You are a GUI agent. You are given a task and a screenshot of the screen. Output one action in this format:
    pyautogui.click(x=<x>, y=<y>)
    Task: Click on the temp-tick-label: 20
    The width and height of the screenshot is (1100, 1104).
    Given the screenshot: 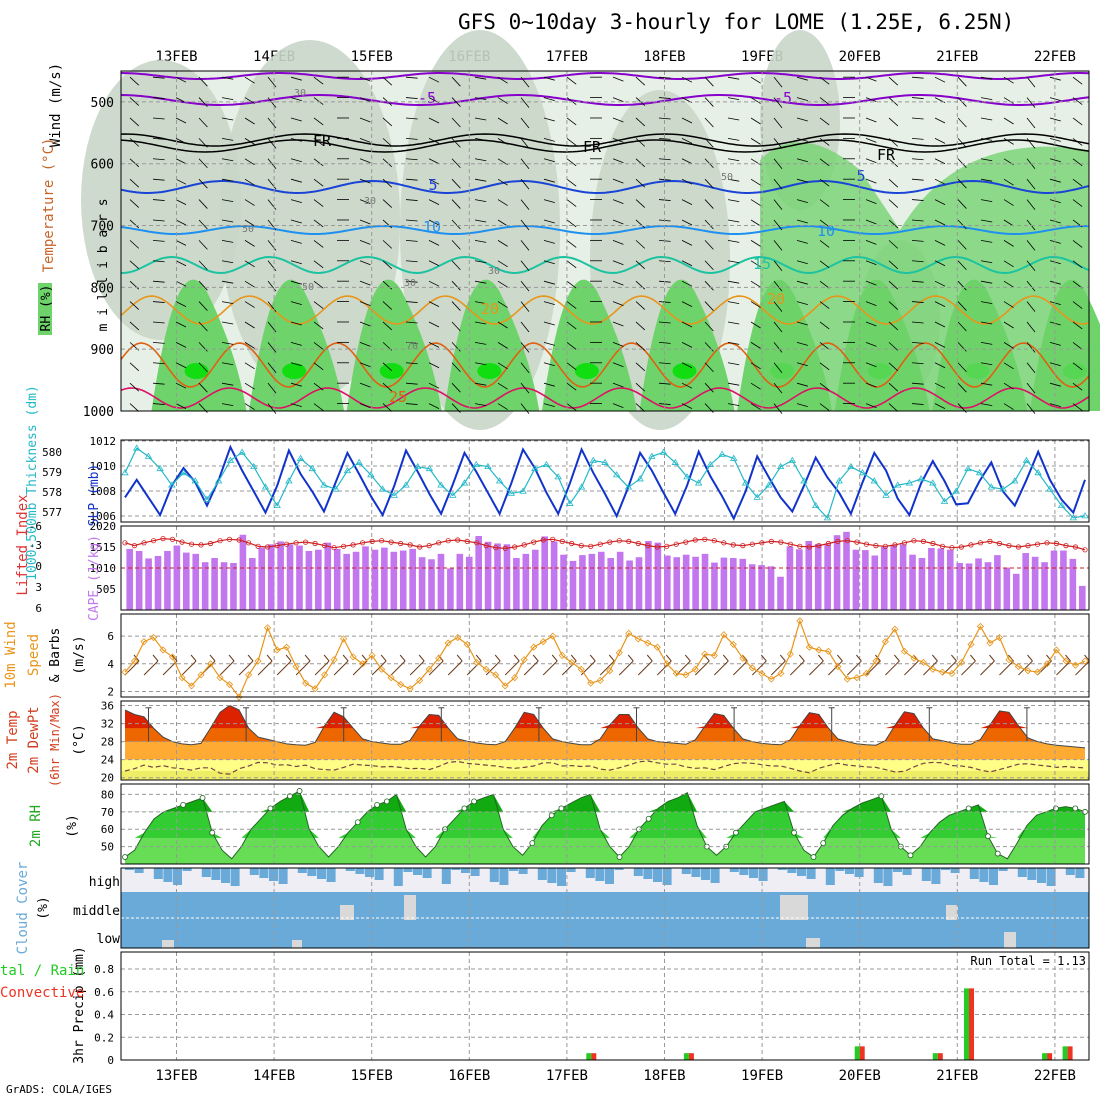 What is the action you would take?
    pyautogui.click(x=107, y=778)
    